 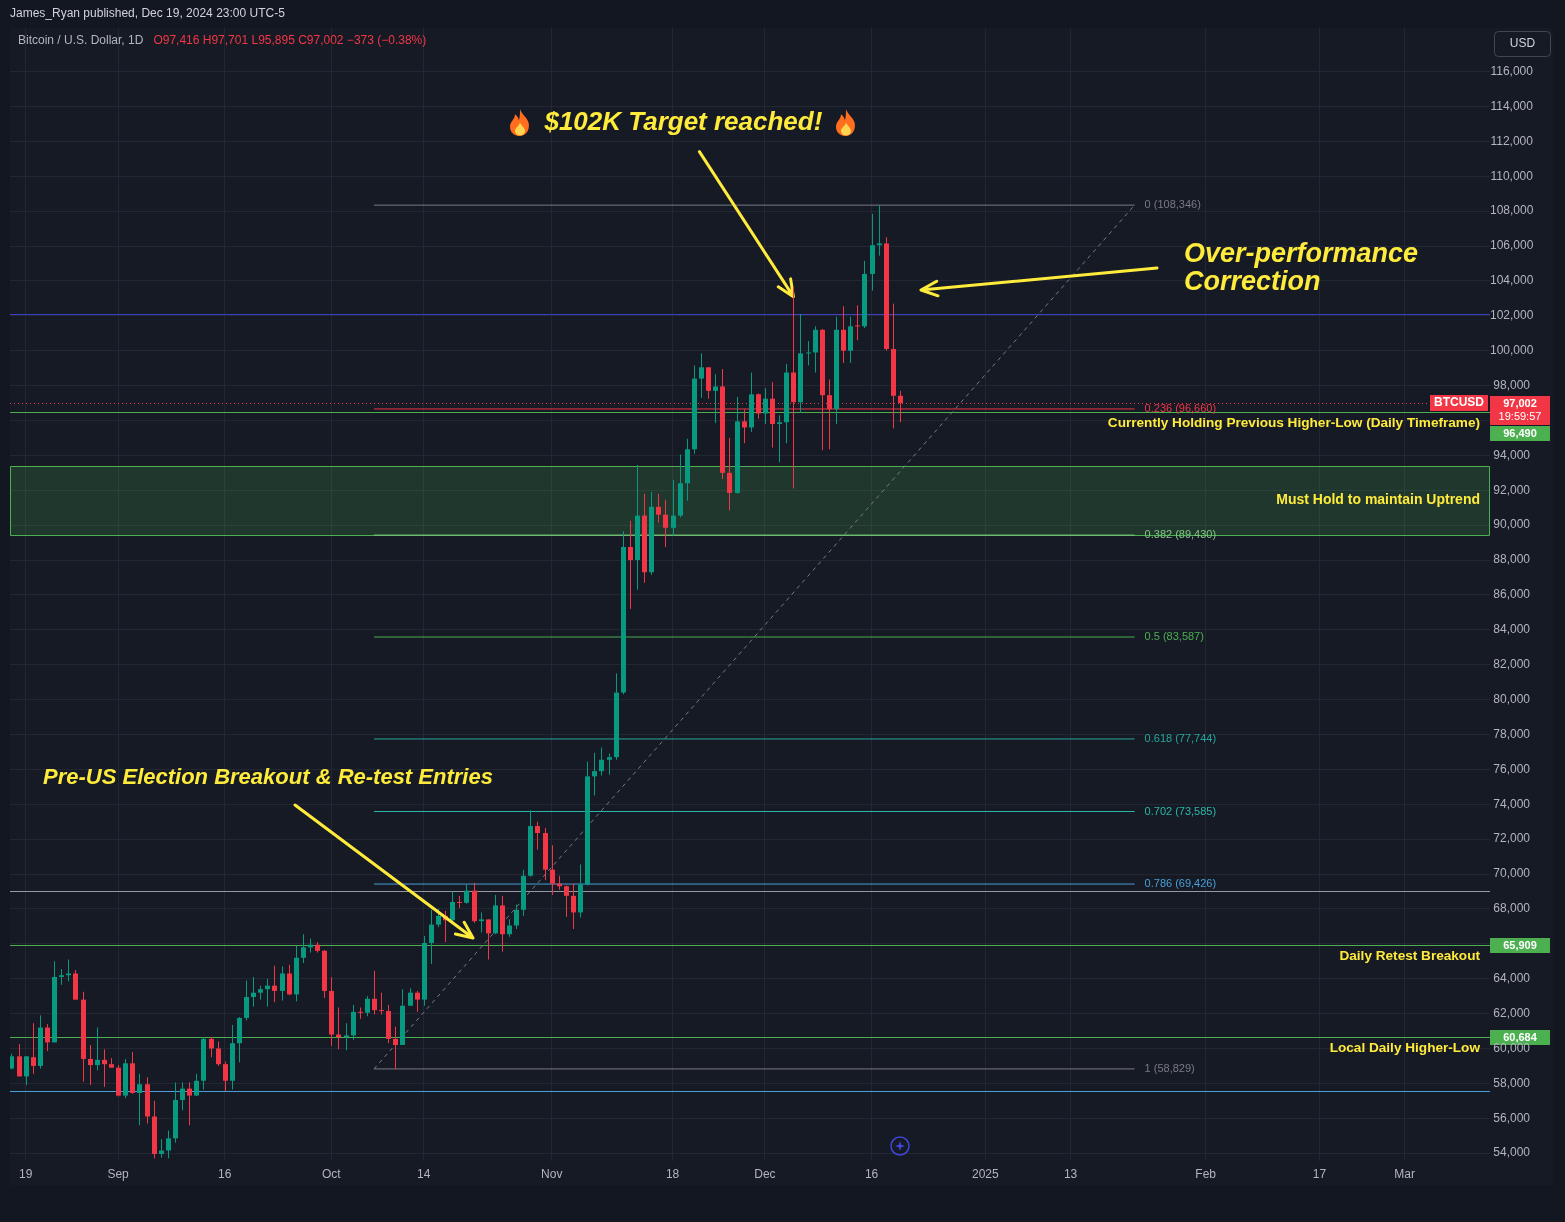 I want to click on y-tick-label: 76,000, so click(x=1512, y=768).